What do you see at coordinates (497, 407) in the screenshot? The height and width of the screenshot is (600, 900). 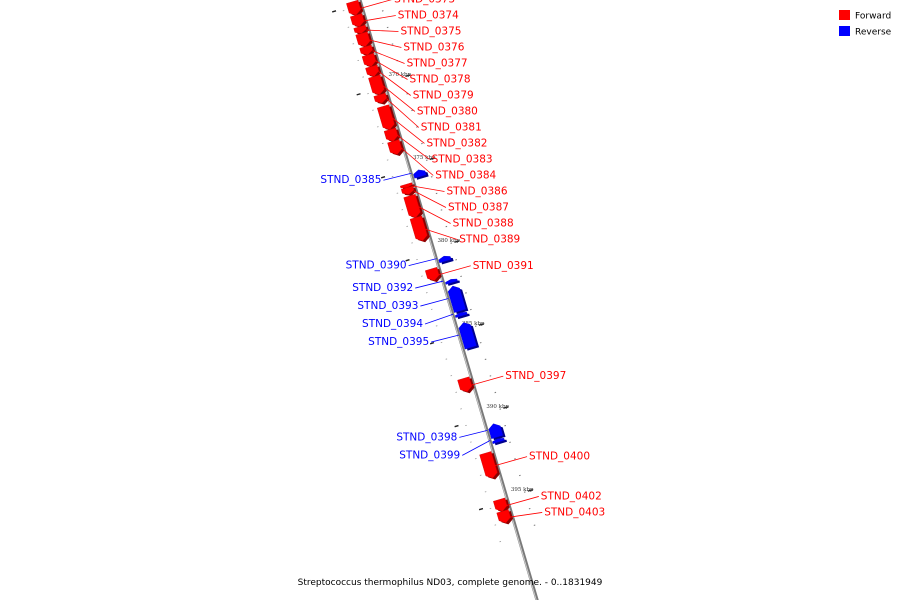 I see `tick-label: 390 kbp` at bounding box center [497, 407].